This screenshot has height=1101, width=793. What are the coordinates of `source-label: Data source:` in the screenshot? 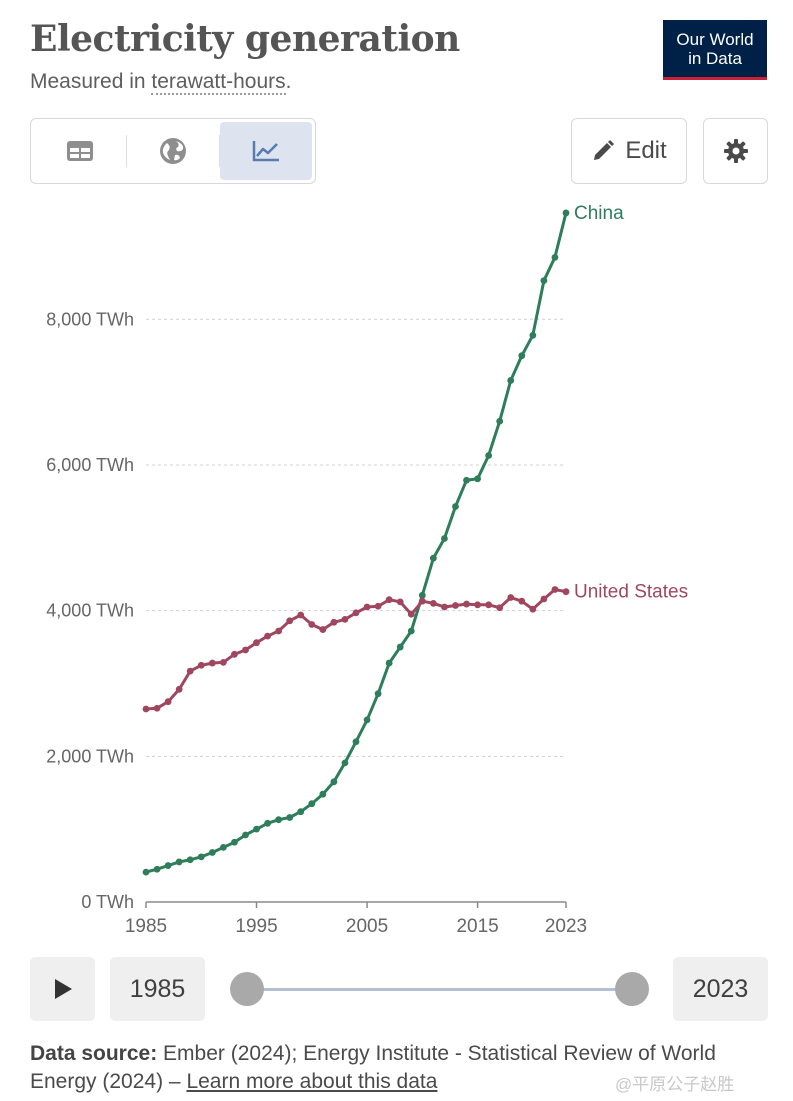 It's located at (94, 1053).